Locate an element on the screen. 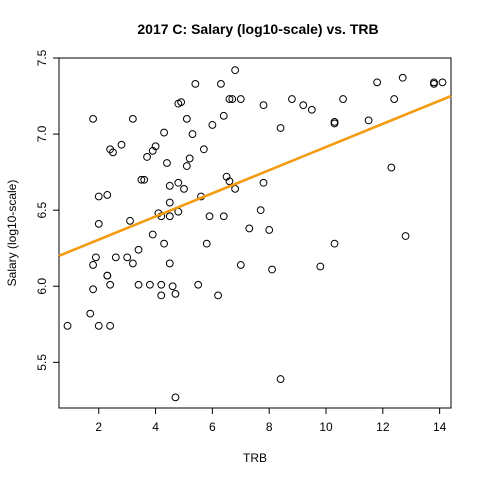  chart-title: 2017 C: Salary (log10-scale) vs. TRB is located at coordinates (257, 29).